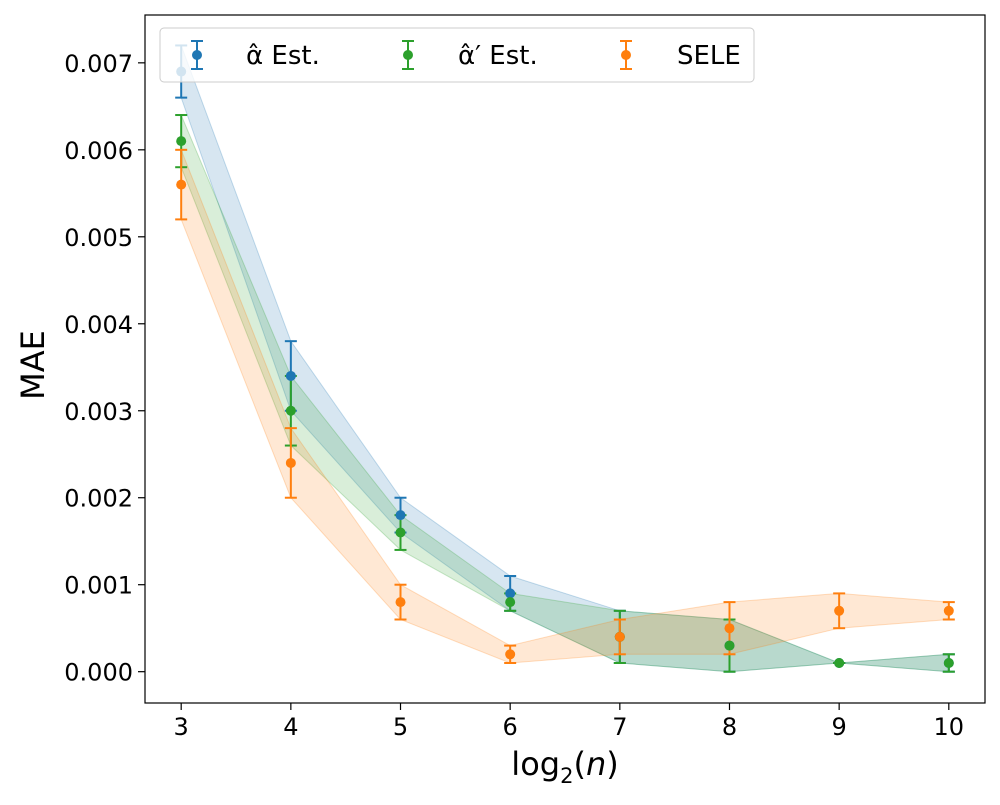  What do you see at coordinates (98, 412) in the screenshot?
I see `y-tick-label: 0.003` at bounding box center [98, 412].